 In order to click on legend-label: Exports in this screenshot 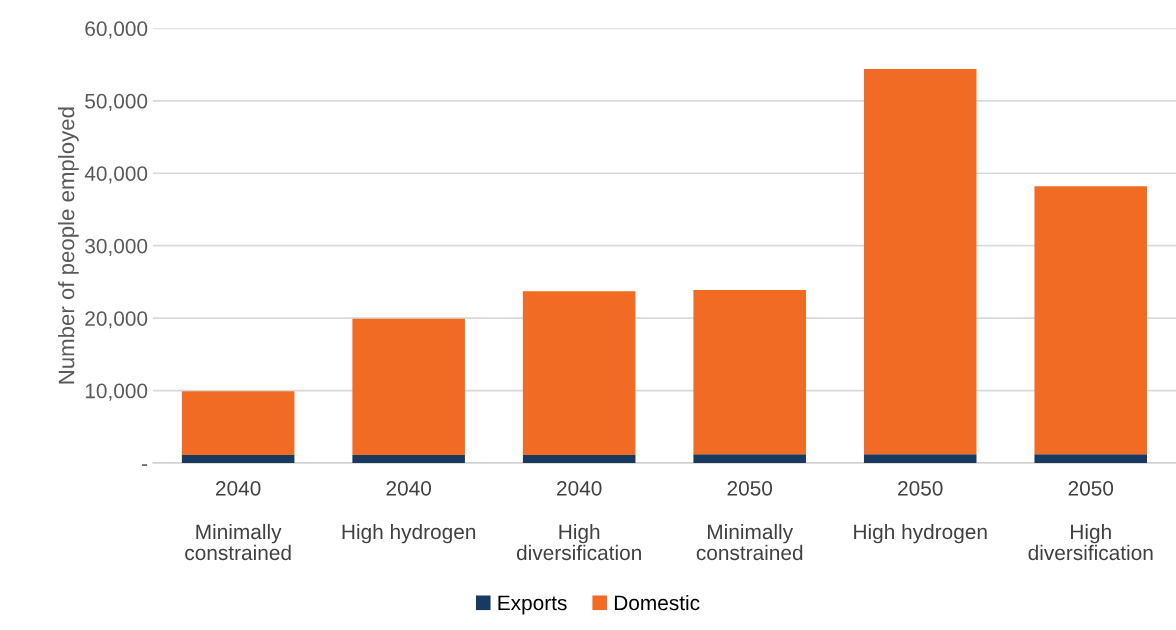, I will do `click(532, 605)`.